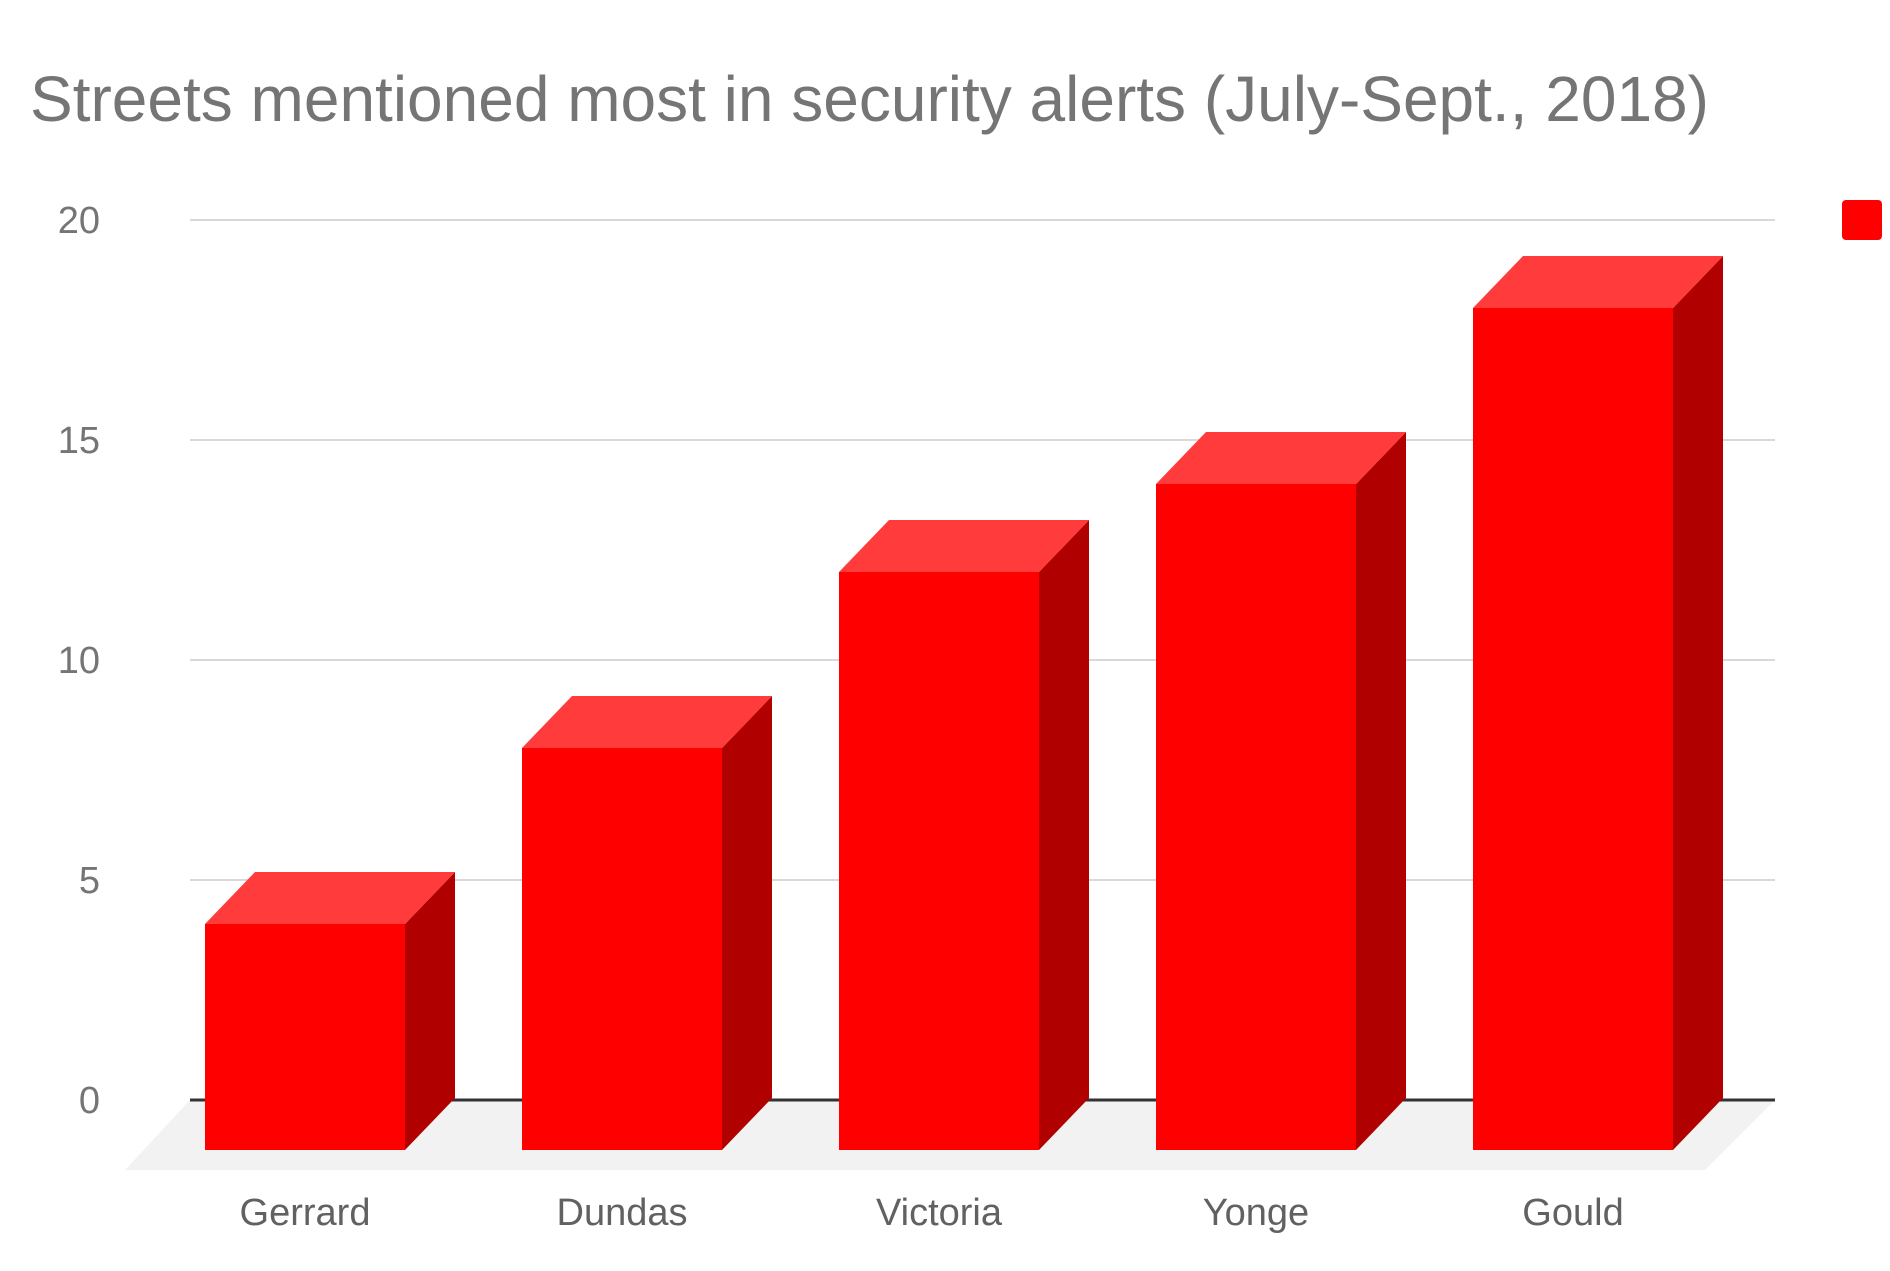 This screenshot has height=1271, width=1890. What do you see at coordinates (89, 1101) in the screenshot?
I see `y-tick-label: 0` at bounding box center [89, 1101].